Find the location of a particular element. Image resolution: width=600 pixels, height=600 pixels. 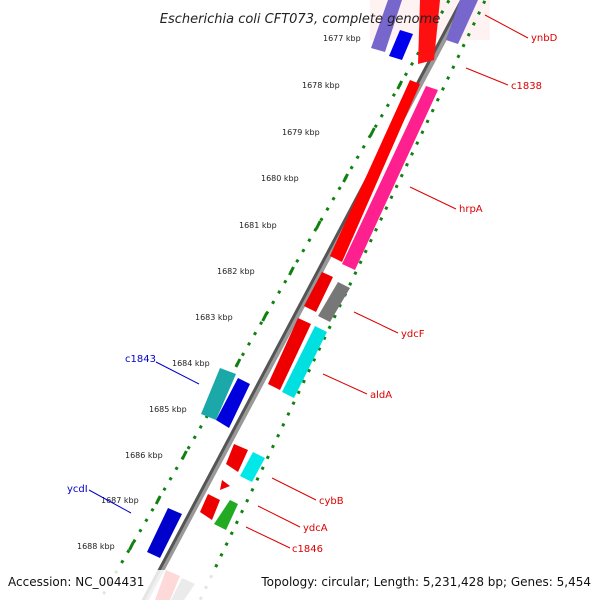

leader-c1843 is located at coordinates (177, 373).